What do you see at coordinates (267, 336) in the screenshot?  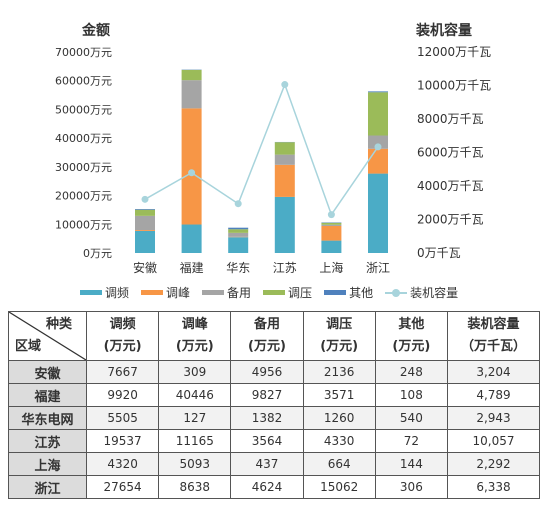 I see `header-beiyong: 备用 (万元)` at bounding box center [267, 336].